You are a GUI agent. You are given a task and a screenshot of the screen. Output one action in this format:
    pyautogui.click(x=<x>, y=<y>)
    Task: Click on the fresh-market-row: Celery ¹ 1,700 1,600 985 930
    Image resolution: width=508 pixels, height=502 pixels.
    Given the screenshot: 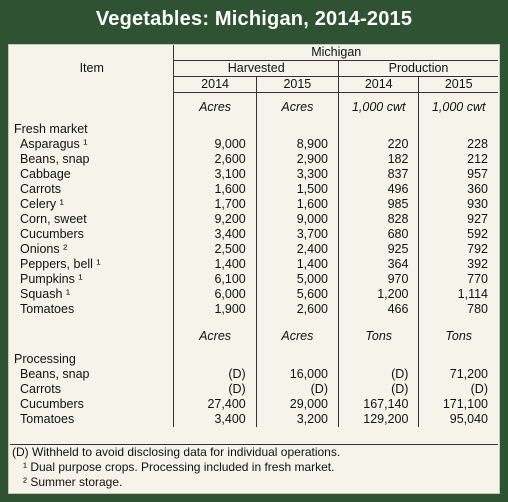 What is the action you would take?
    pyautogui.click(x=254, y=204)
    